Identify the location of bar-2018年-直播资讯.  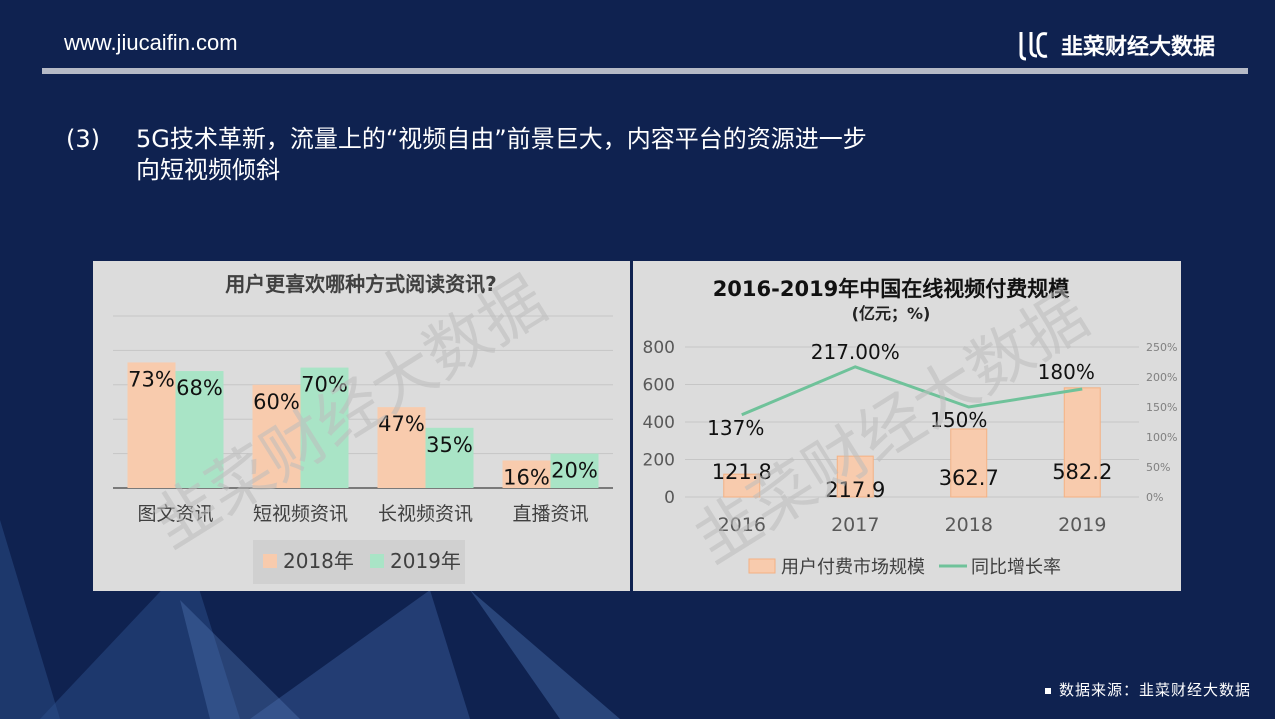
(526, 474).